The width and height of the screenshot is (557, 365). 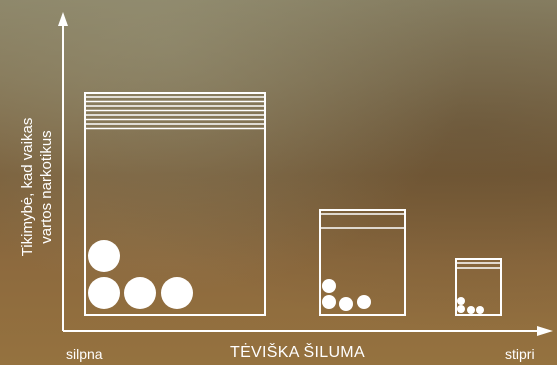 What do you see at coordinates (84, 354) in the screenshot?
I see `x-axis-low-label: silpna` at bounding box center [84, 354].